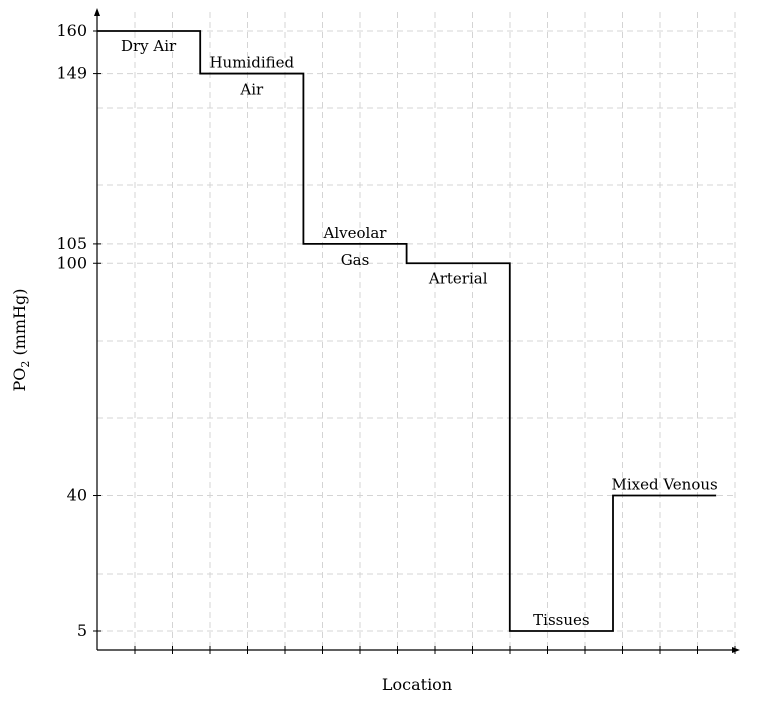 The image size is (768, 714). What do you see at coordinates (71, 243) in the screenshot?
I see `y-tick-label: 105` at bounding box center [71, 243].